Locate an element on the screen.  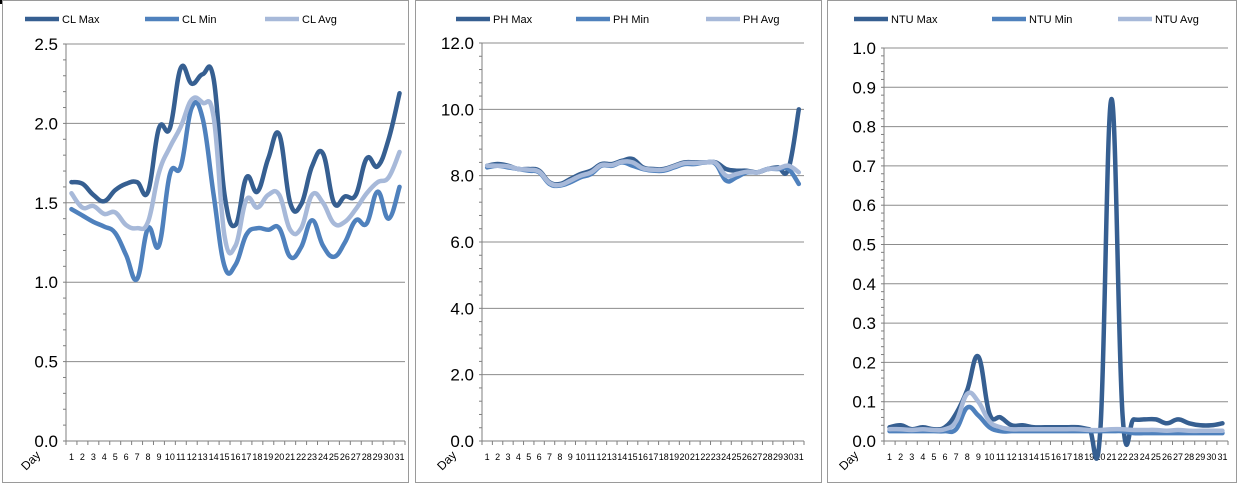
ph-x-tick-label: 26 is located at coordinates (747, 457).